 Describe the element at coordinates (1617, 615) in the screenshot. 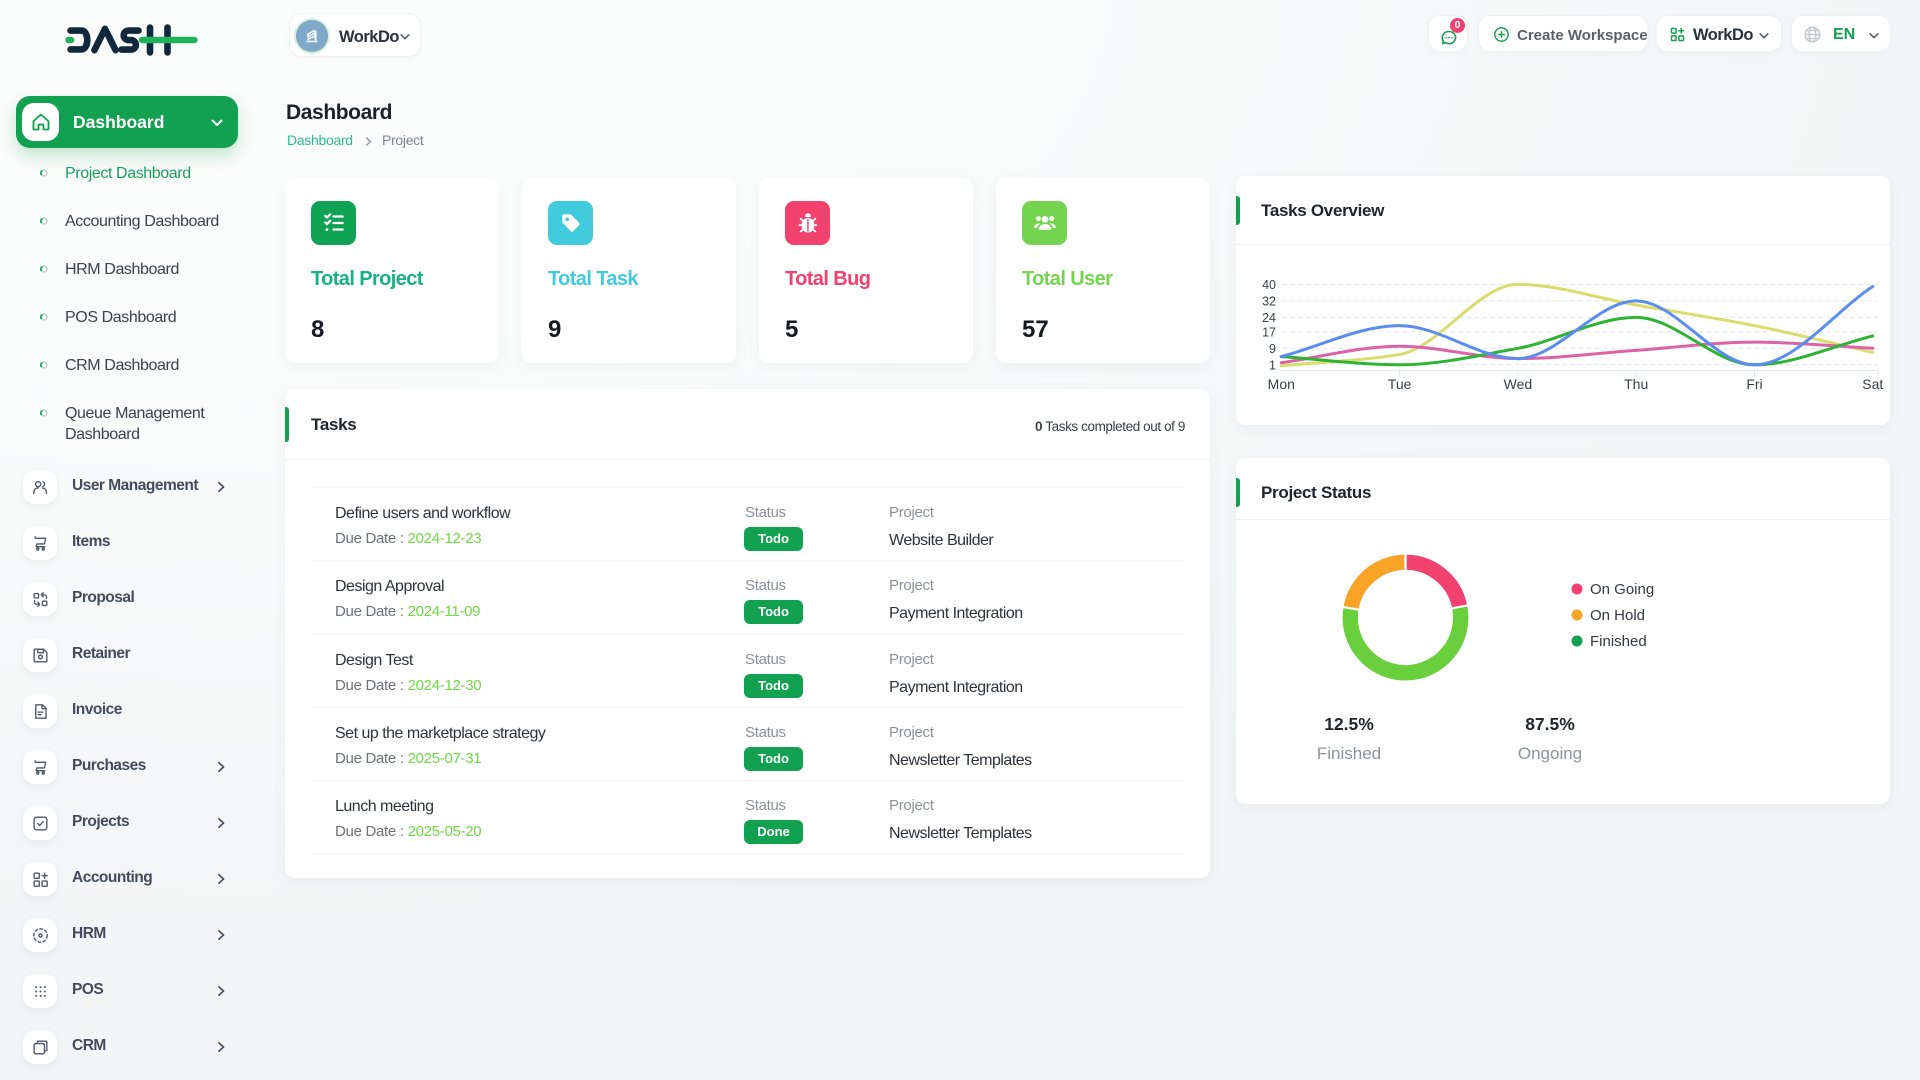

I see `svg-text: On Hold` at that location.